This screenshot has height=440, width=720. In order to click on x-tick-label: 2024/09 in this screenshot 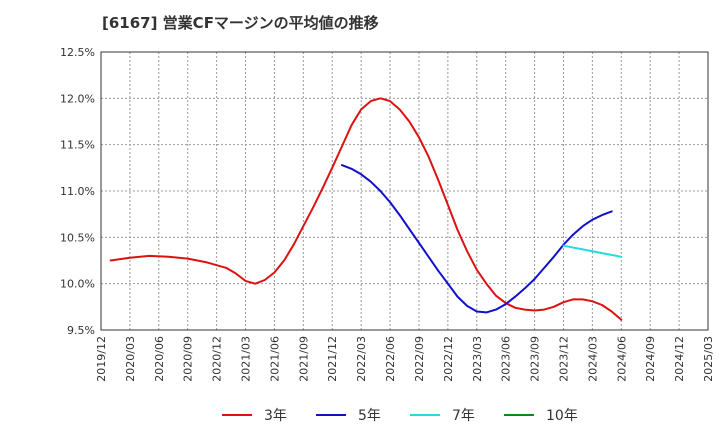, I will do `click(650, 359)`.